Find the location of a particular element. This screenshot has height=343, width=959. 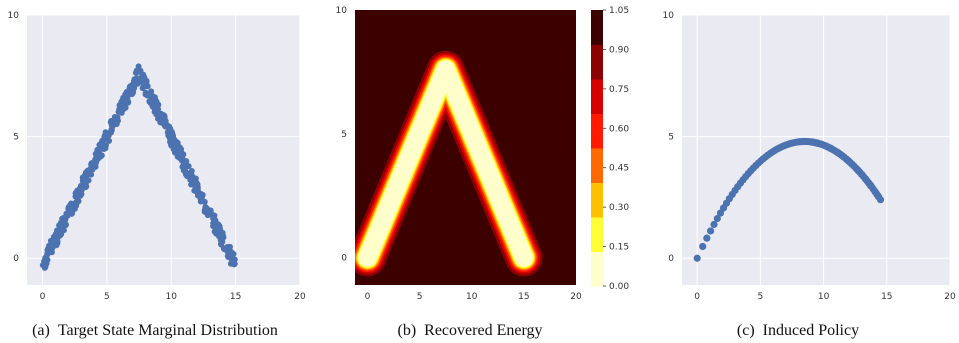

colorbar-tick-label: 0.30 is located at coordinates (619, 208).